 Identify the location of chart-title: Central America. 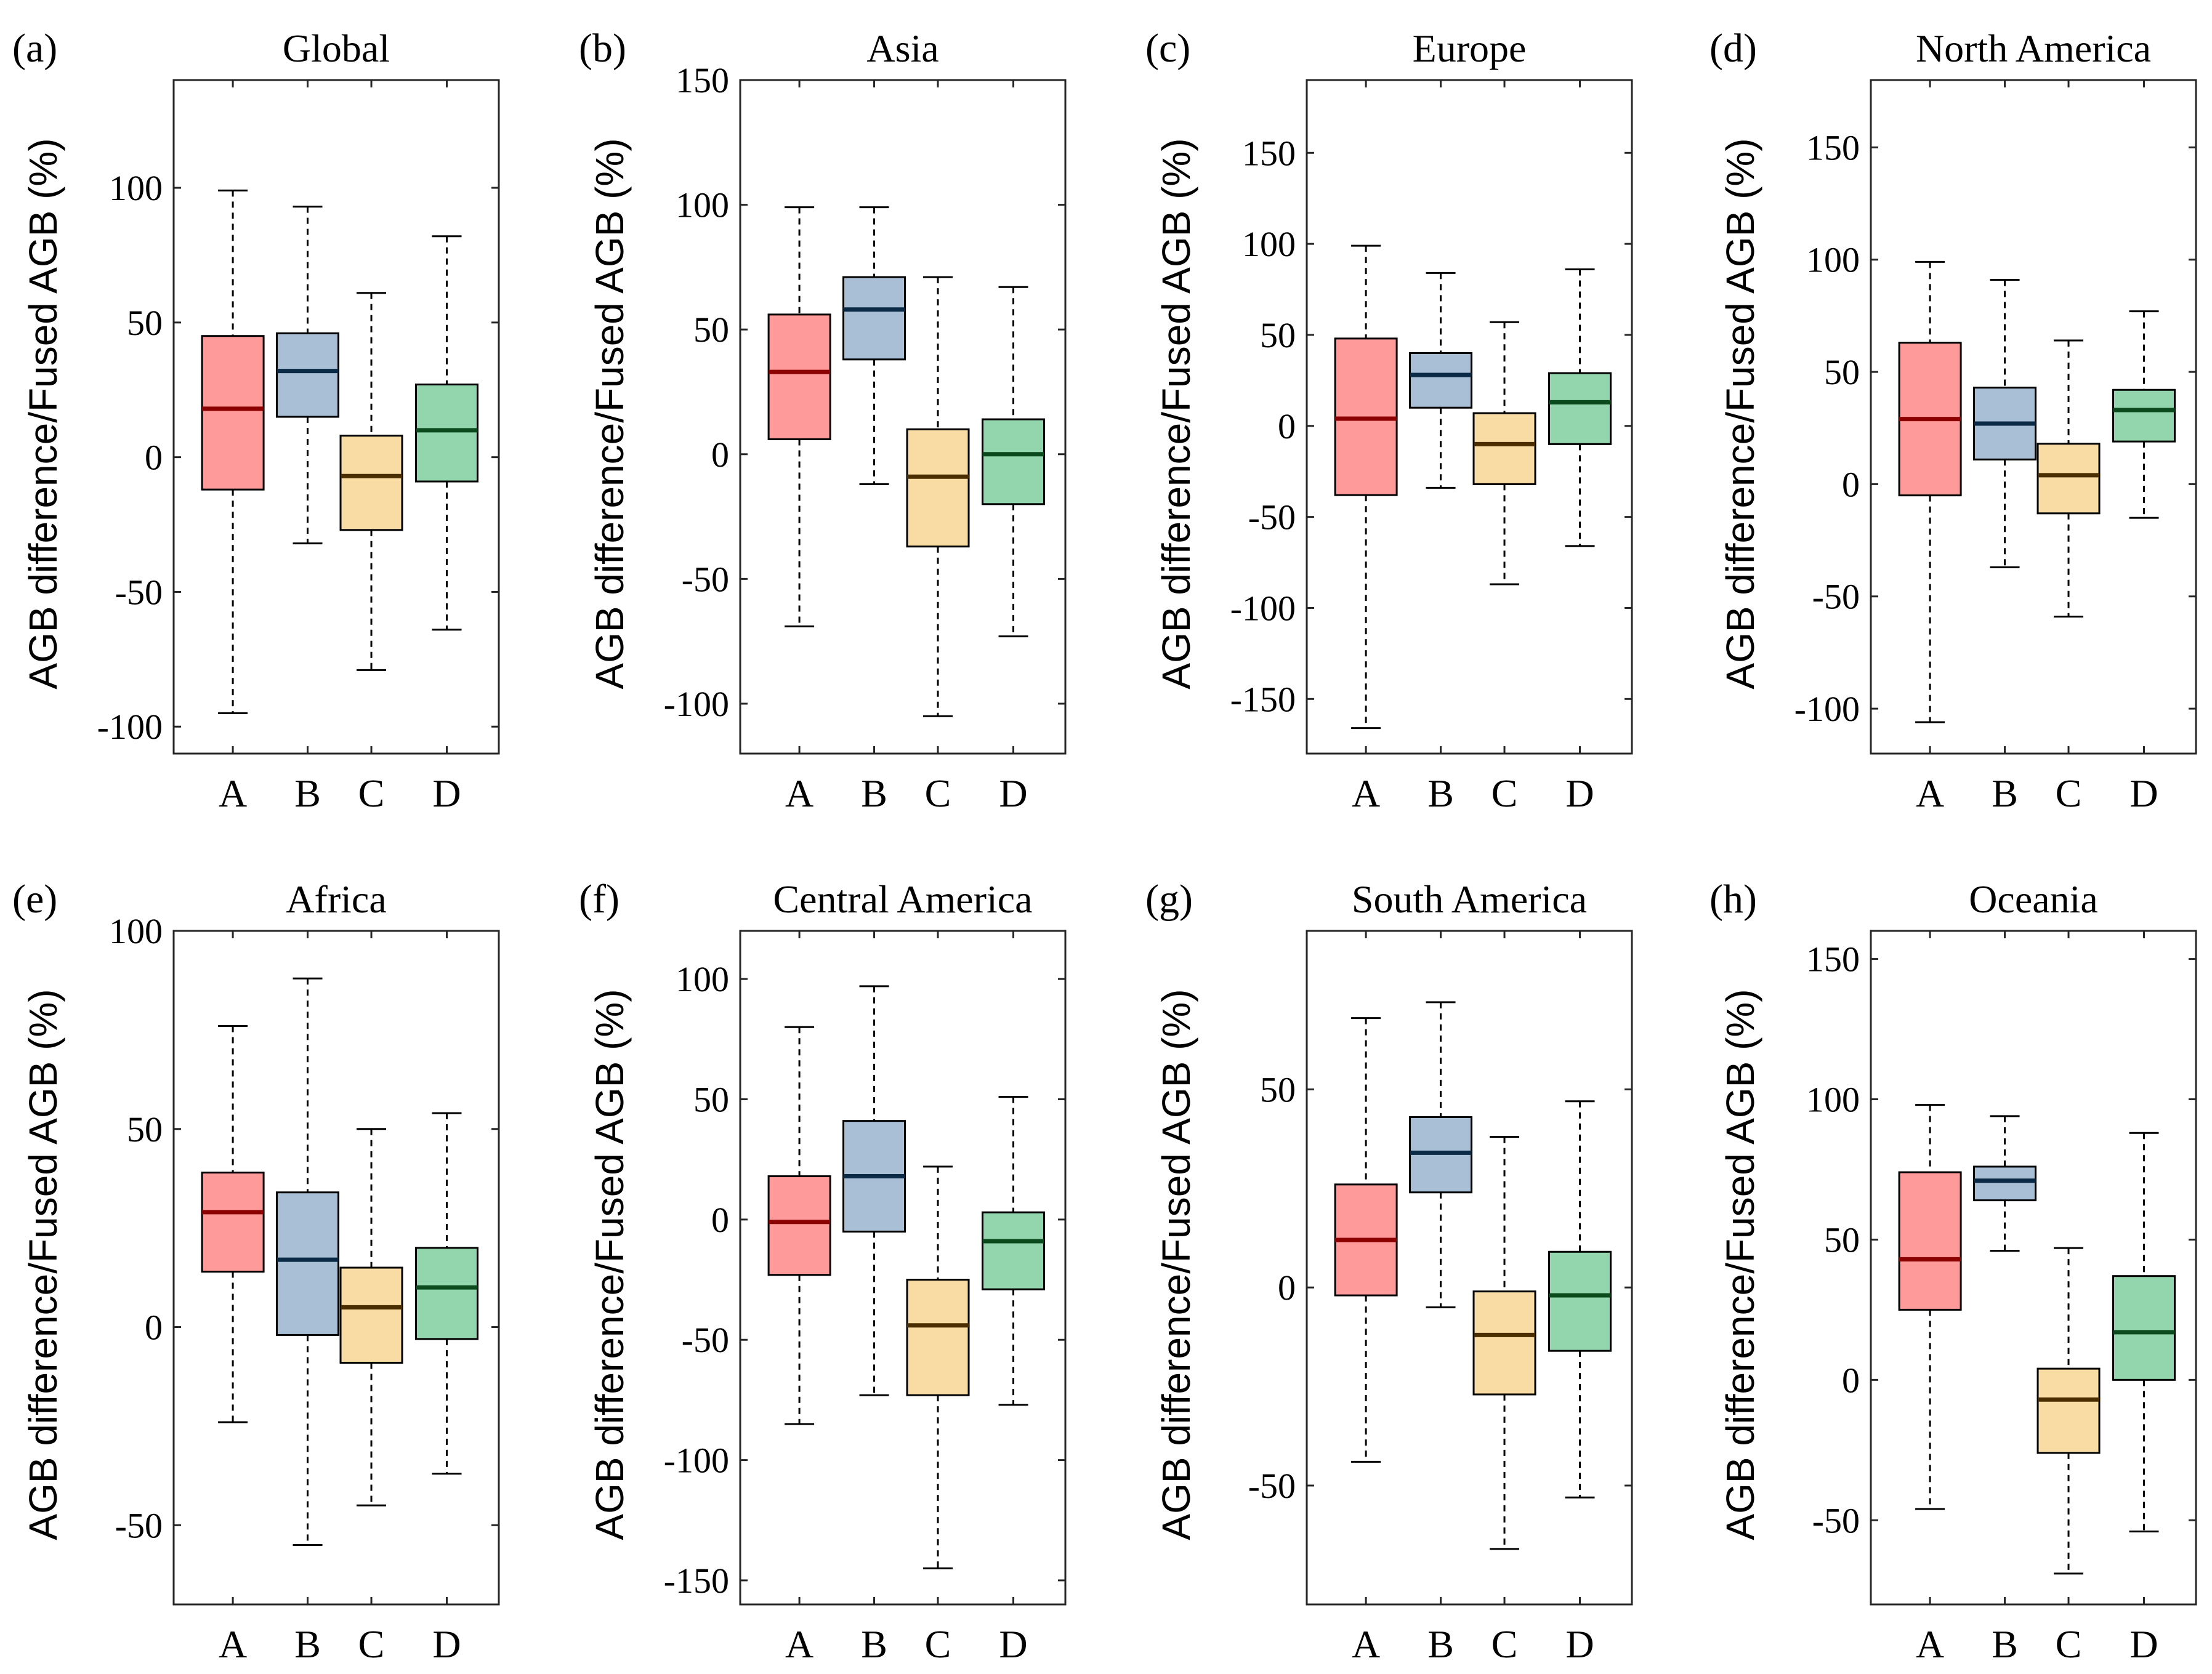
(903, 899).